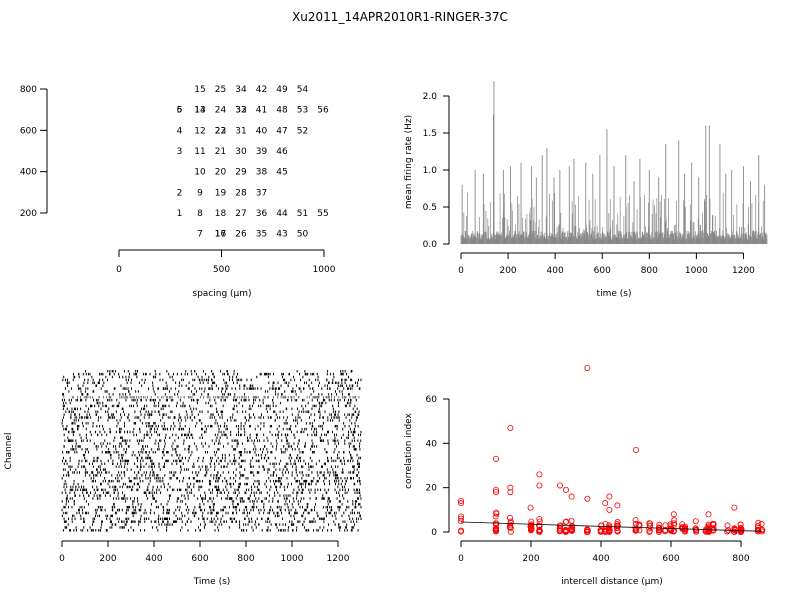 This screenshot has width=800, height=600. I want to click on electrode-label: 19, so click(221, 193).